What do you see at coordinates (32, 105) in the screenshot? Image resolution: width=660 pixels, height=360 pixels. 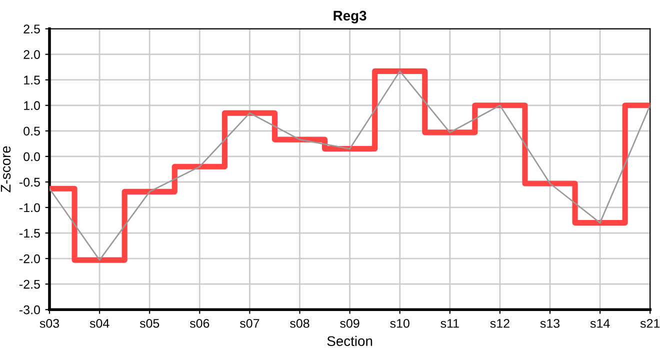 I see `y-tick-label: 1.0` at bounding box center [32, 105].